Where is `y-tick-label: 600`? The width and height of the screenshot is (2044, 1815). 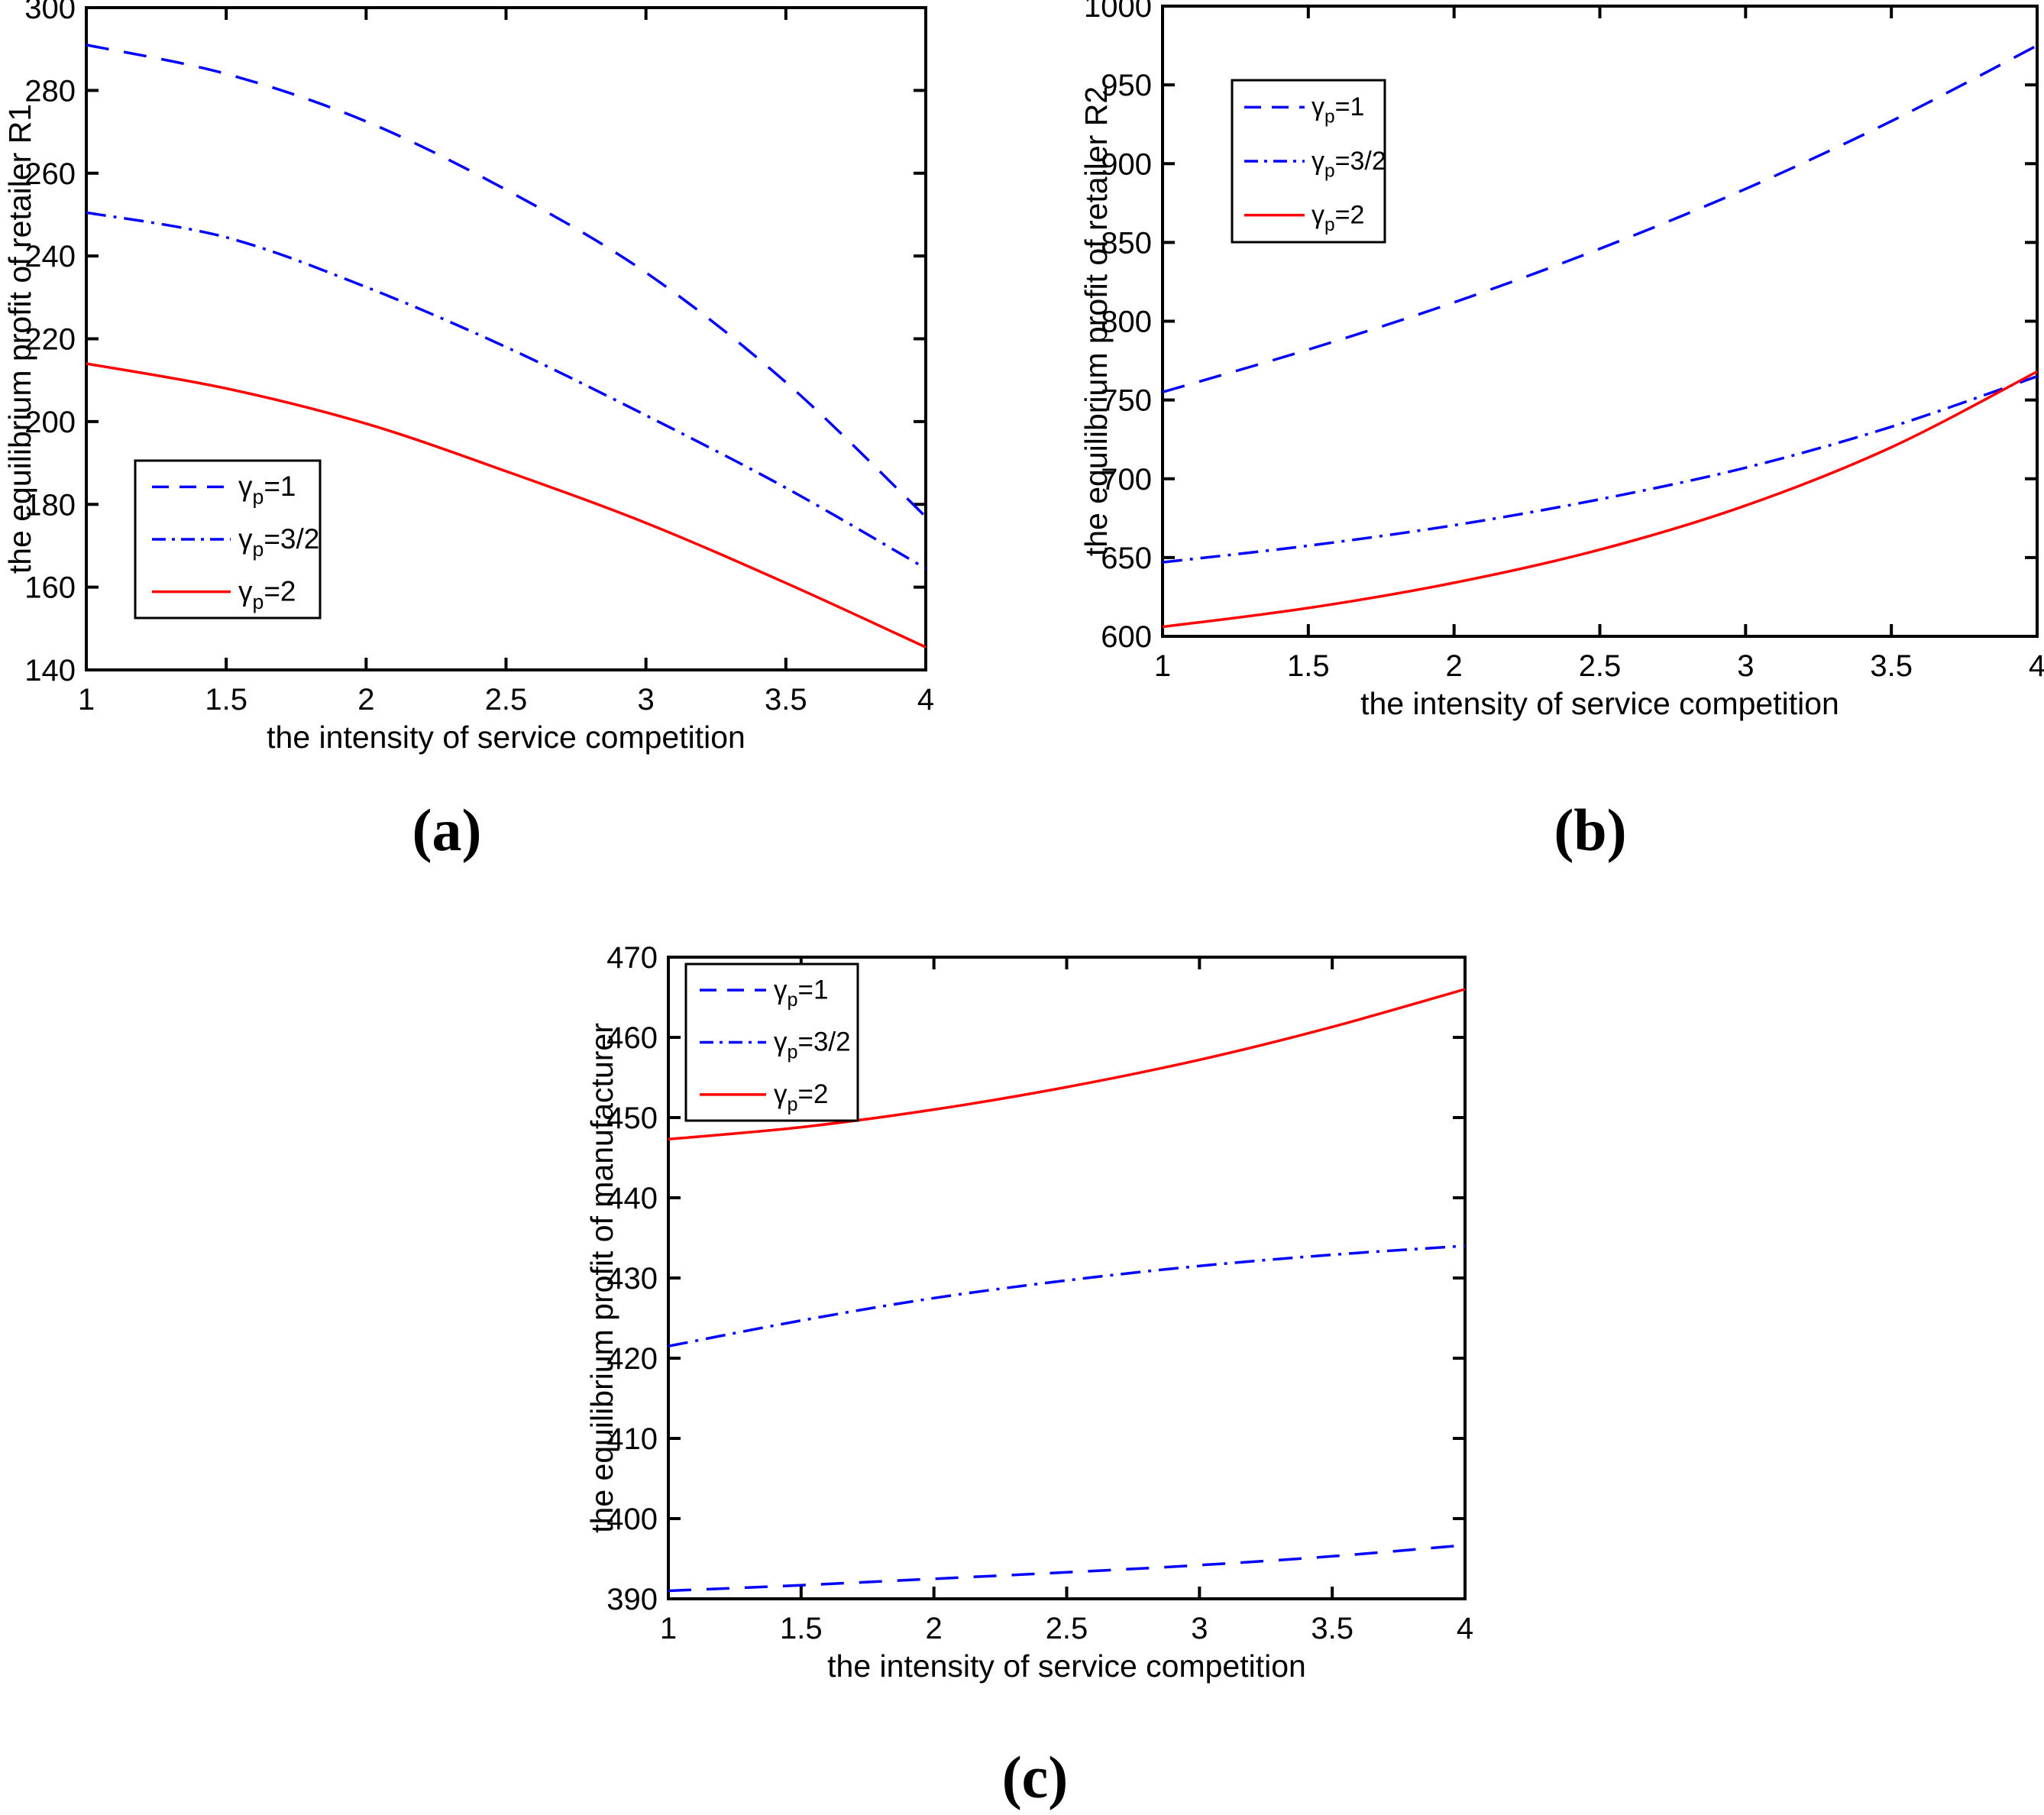
y-tick-label: 600 is located at coordinates (1126, 637).